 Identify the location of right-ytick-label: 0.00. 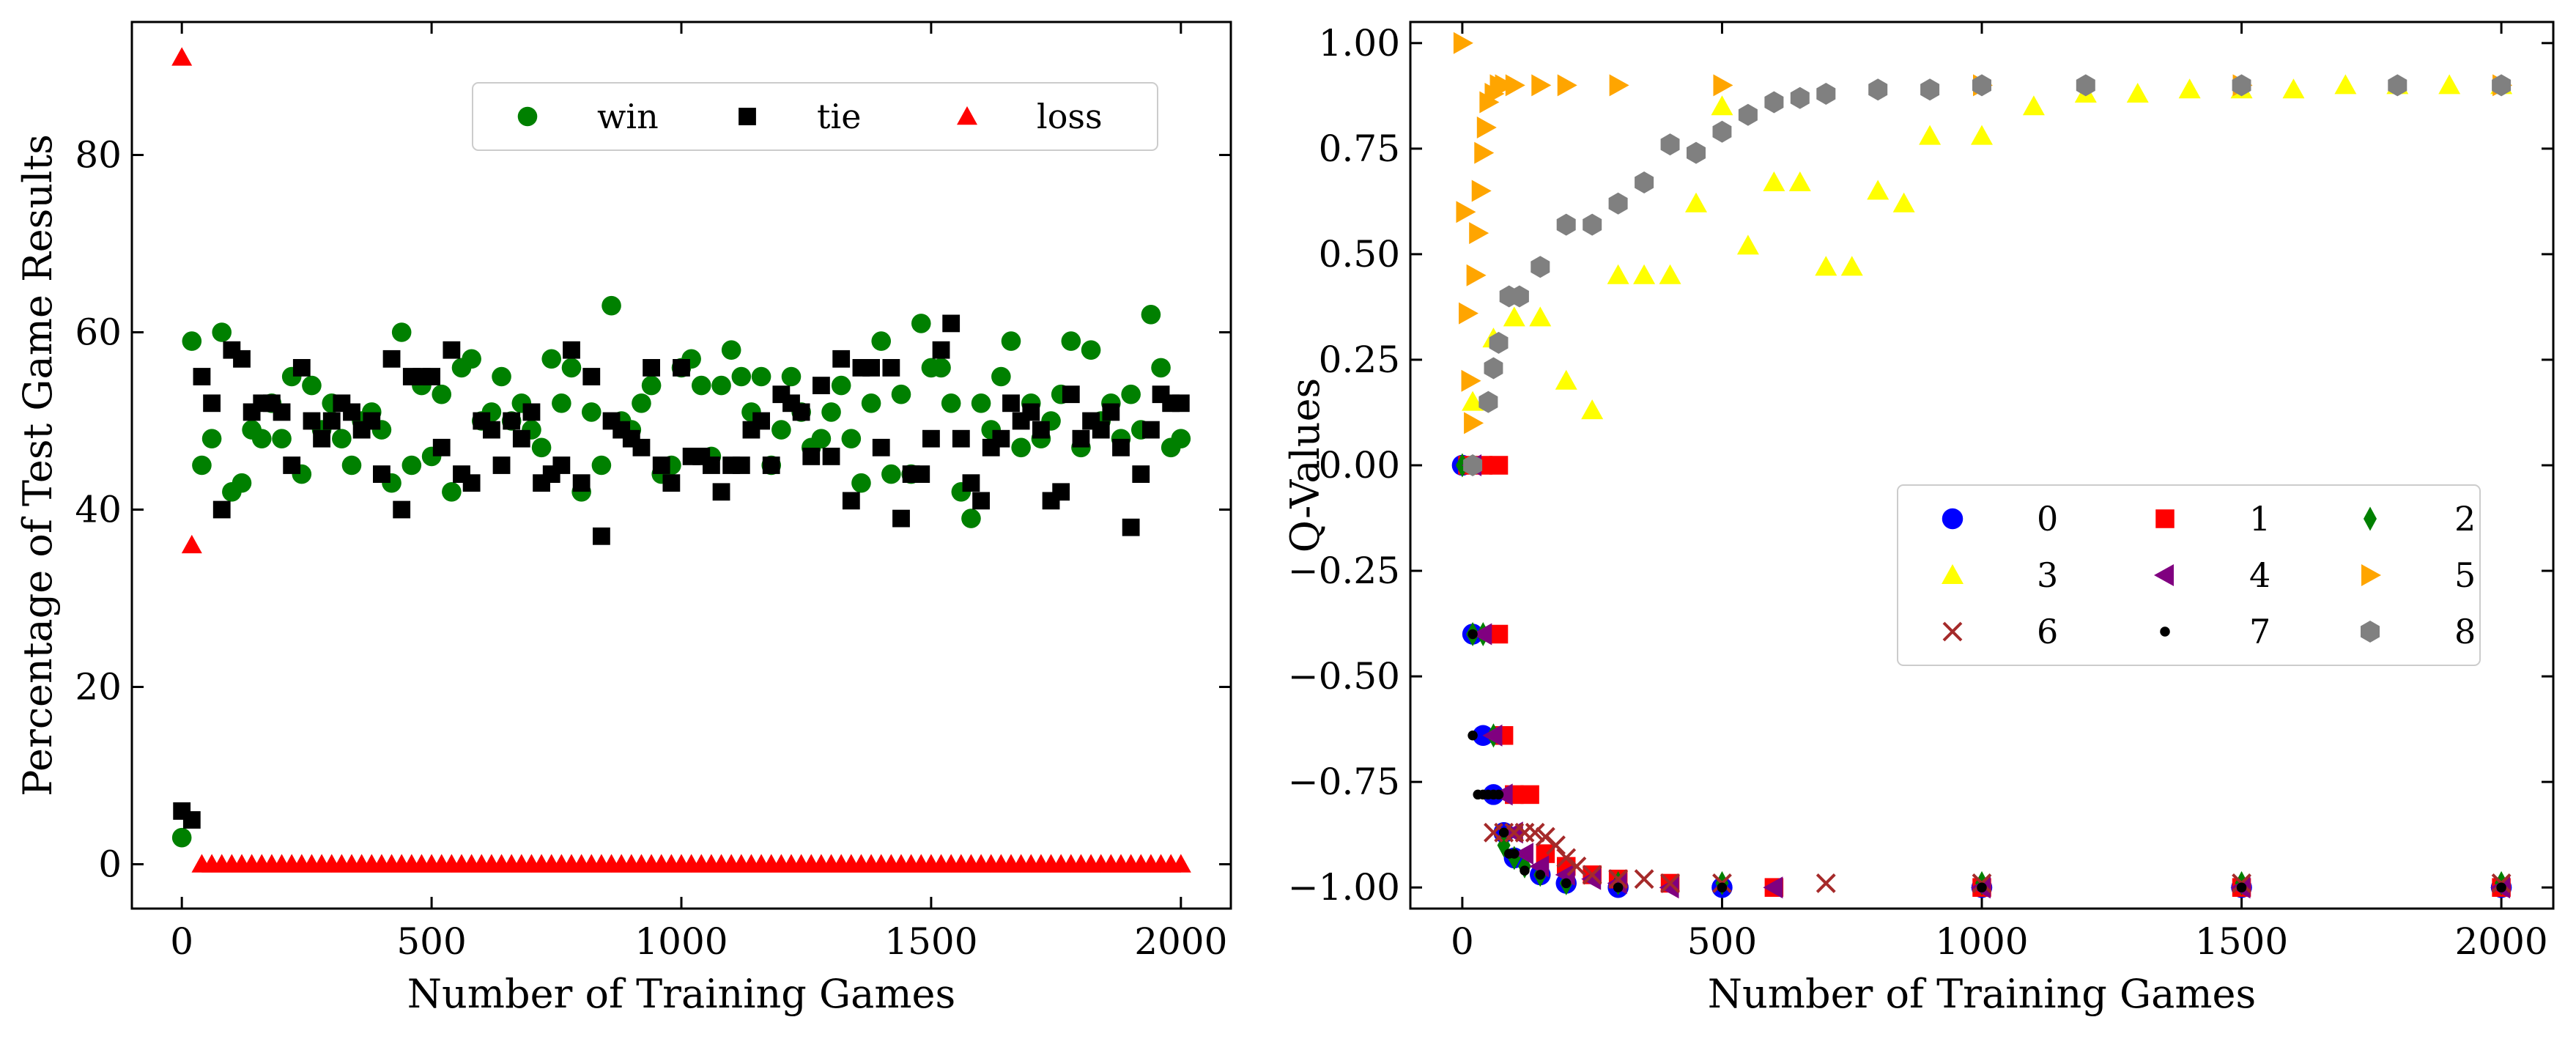
(1359, 465).